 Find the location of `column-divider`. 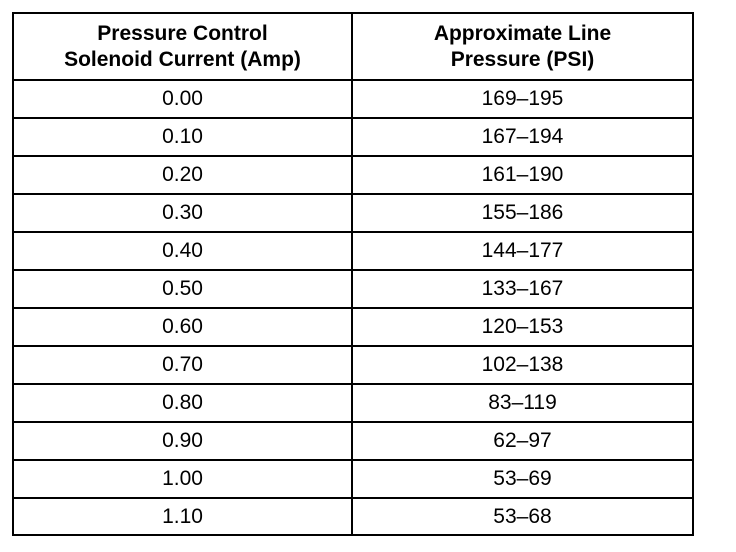

column-divider is located at coordinates (352, 274).